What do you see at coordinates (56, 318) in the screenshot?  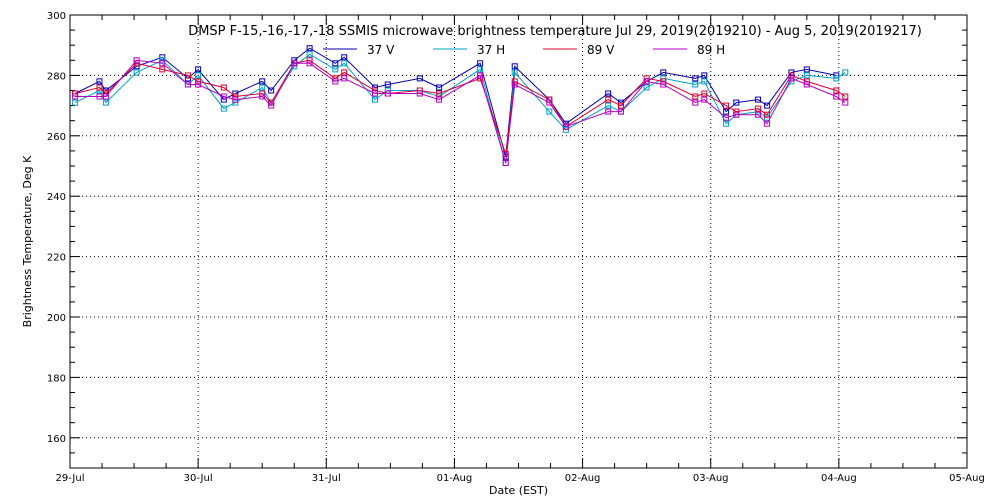 I see `y-tick-label: 200` at bounding box center [56, 318].